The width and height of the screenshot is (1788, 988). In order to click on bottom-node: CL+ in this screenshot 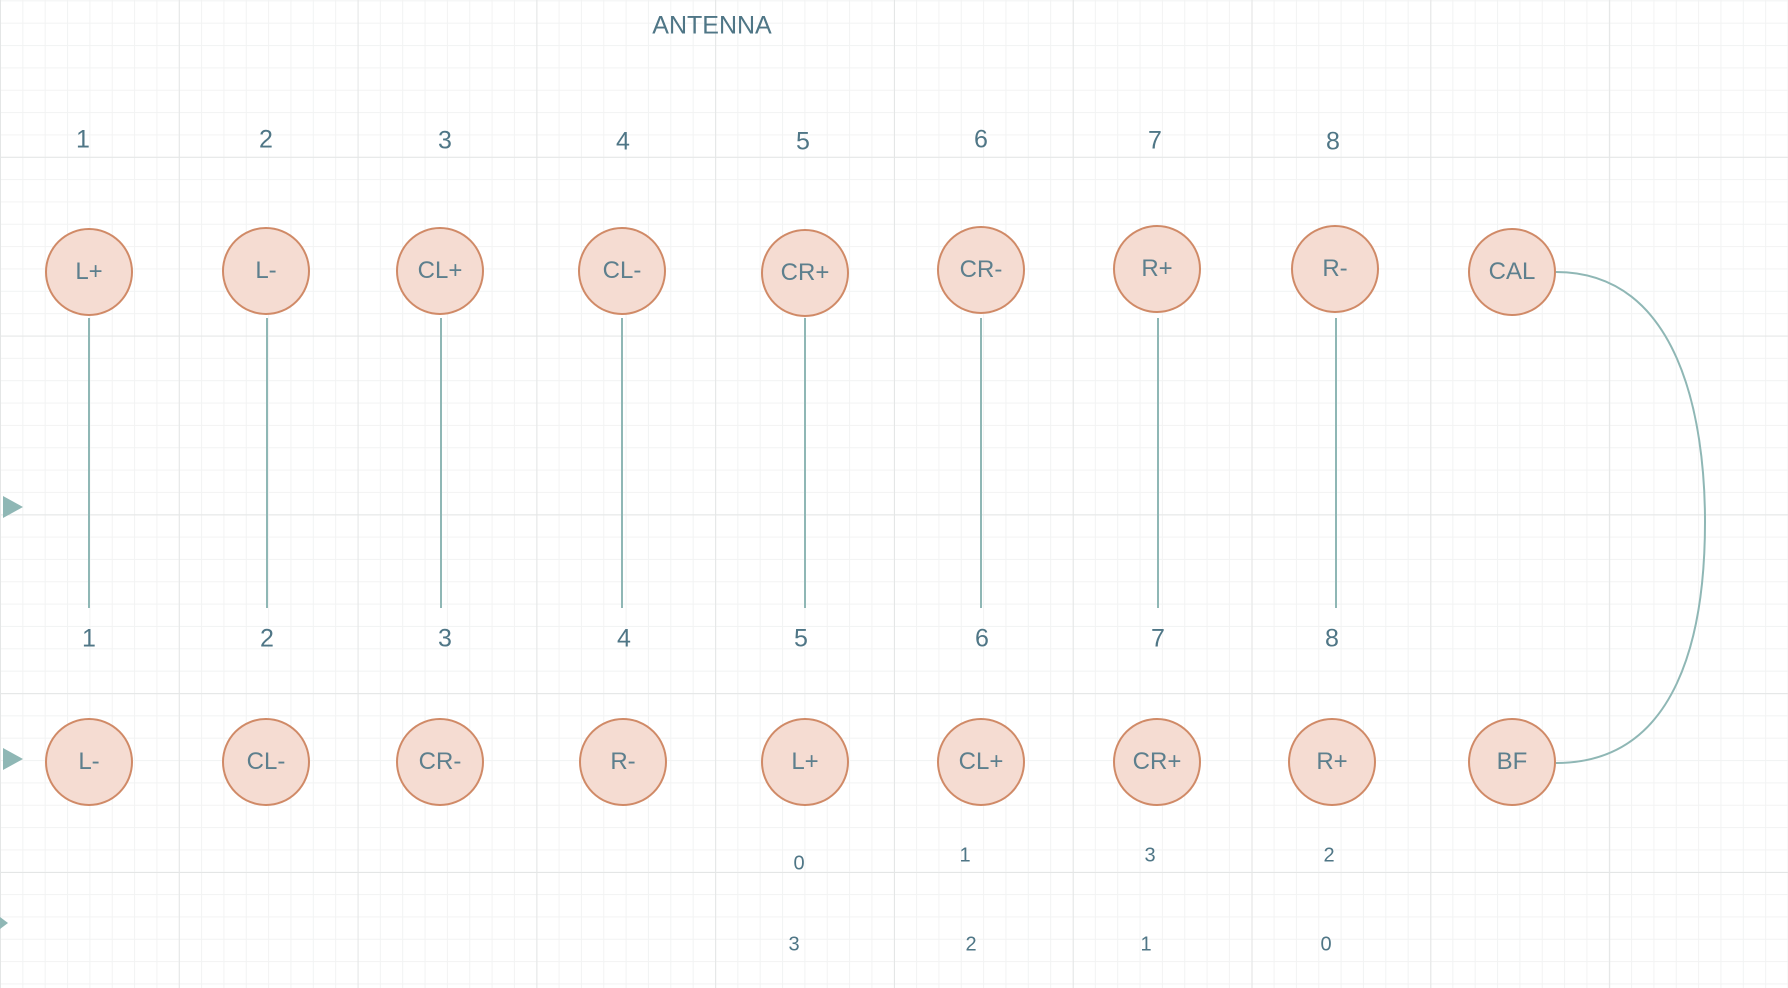, I will do `click(981, 762)`.